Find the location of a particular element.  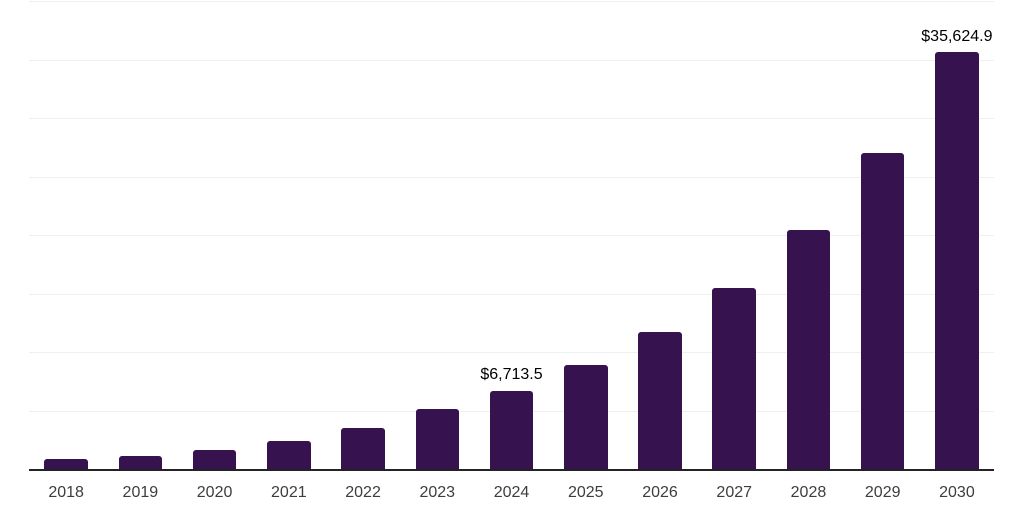

x-tick-2030: 2030 is located at coordinates (957, 492).